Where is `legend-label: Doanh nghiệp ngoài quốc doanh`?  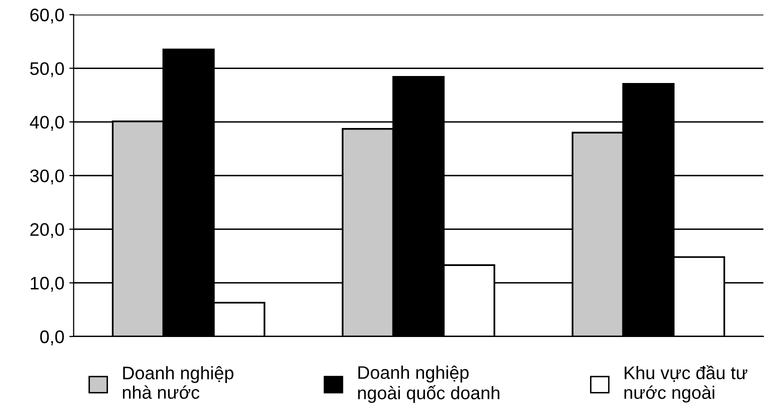
legend-label: Doanh nghiệp ngoài quốc doanh is located at coordinates (429, 384).